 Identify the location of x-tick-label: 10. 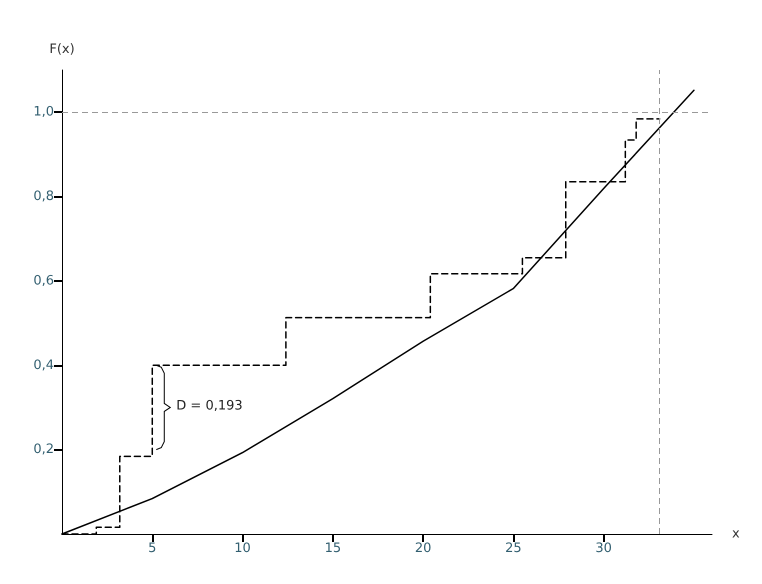
(242, 548).